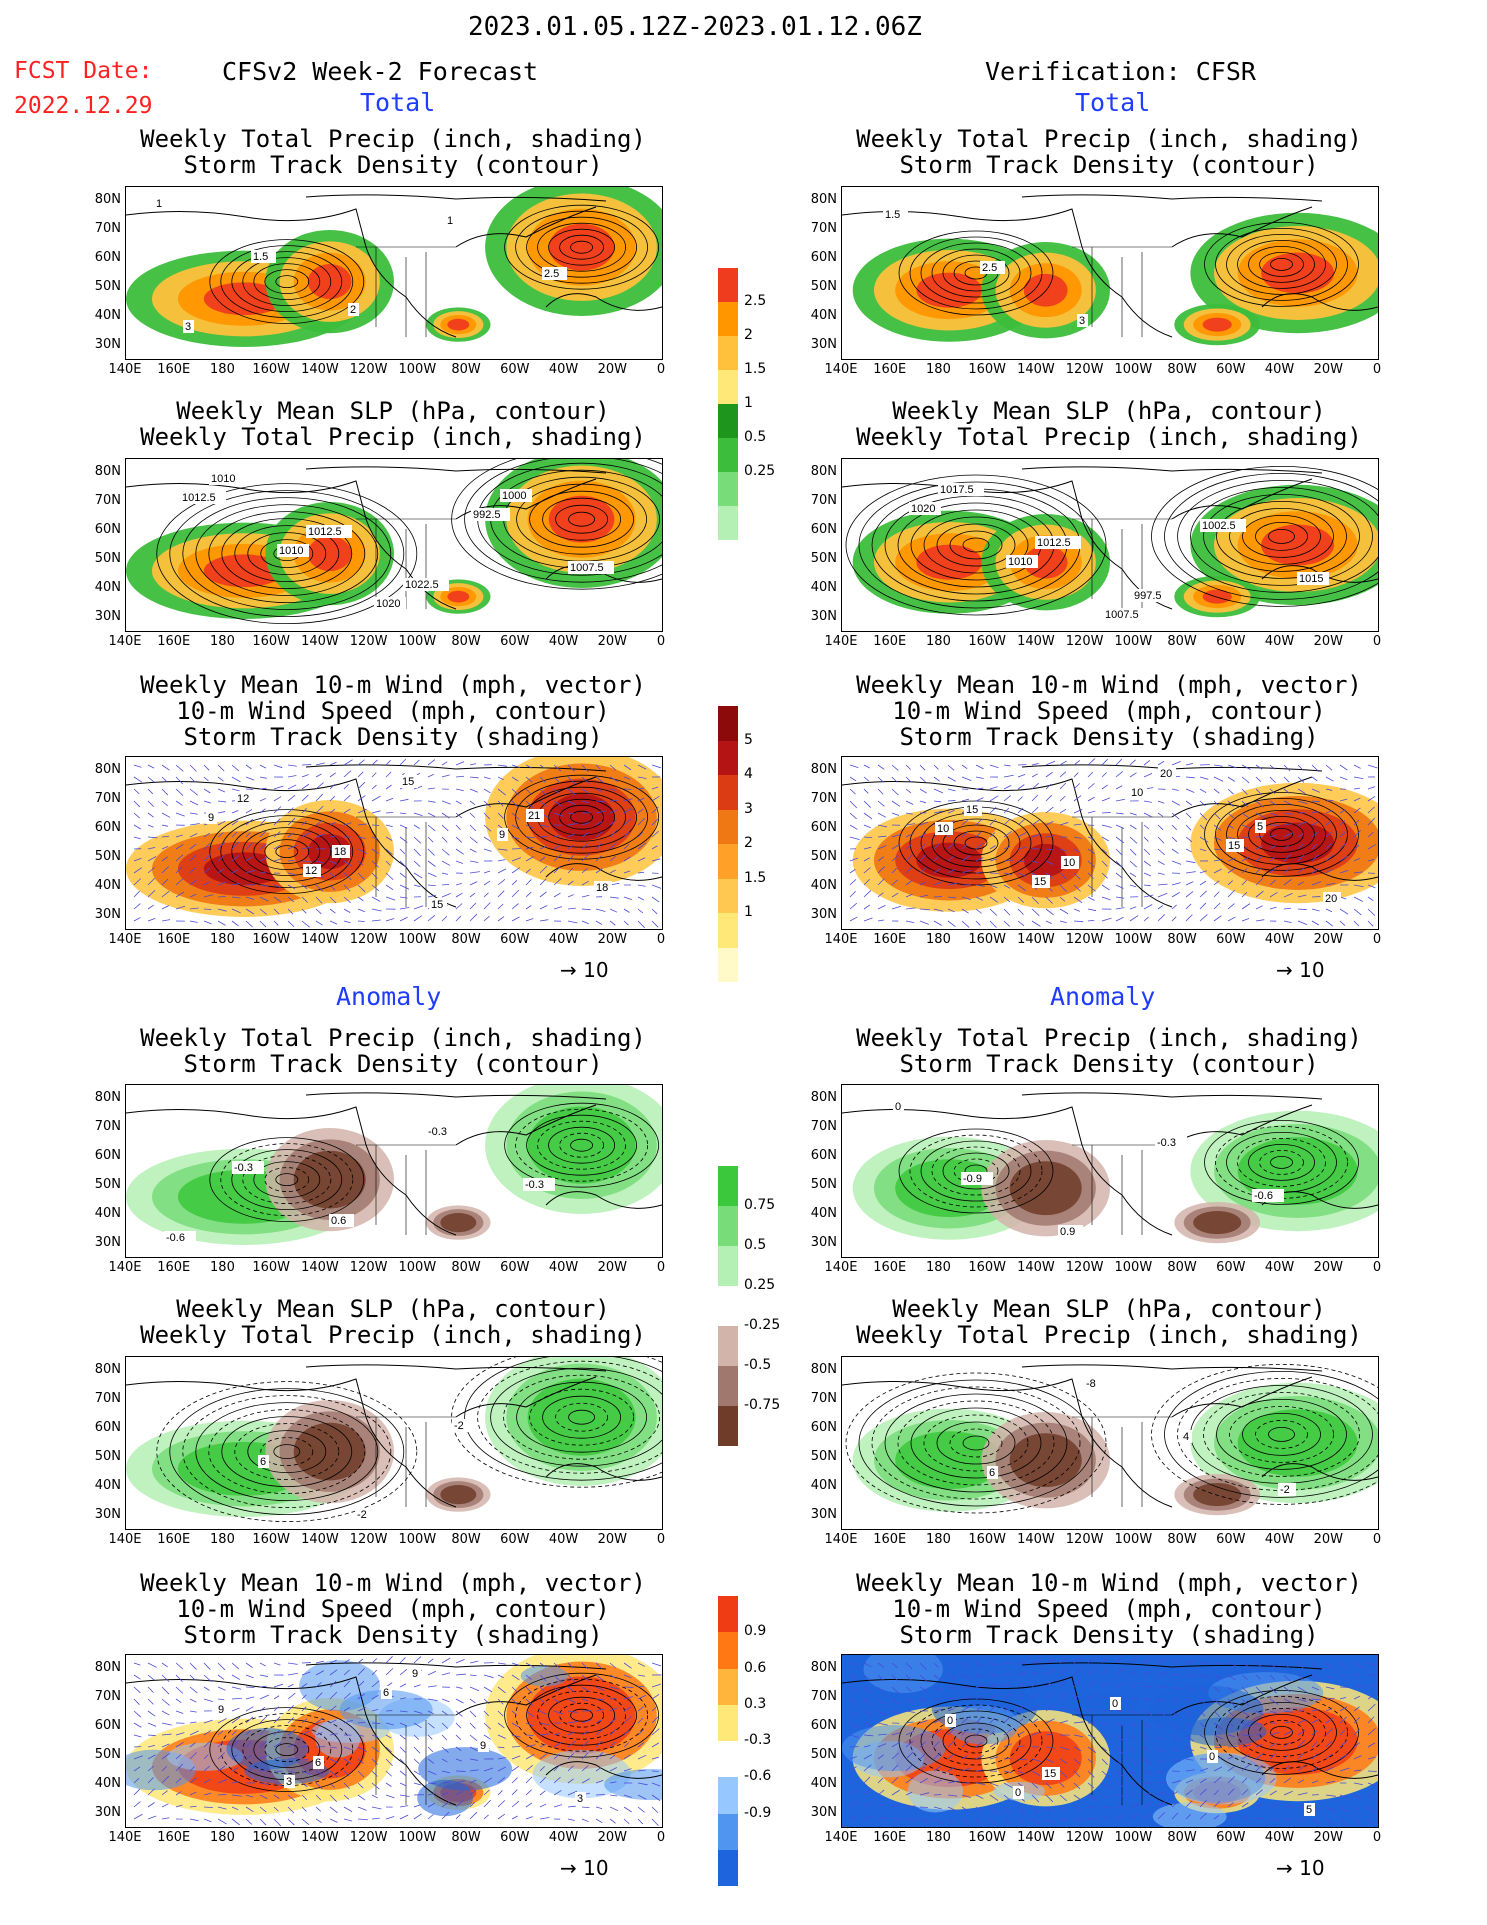 The height and width of the screenshot is (1925, 1487). I want to click on contour-label: 2.5, so click(551, 274).